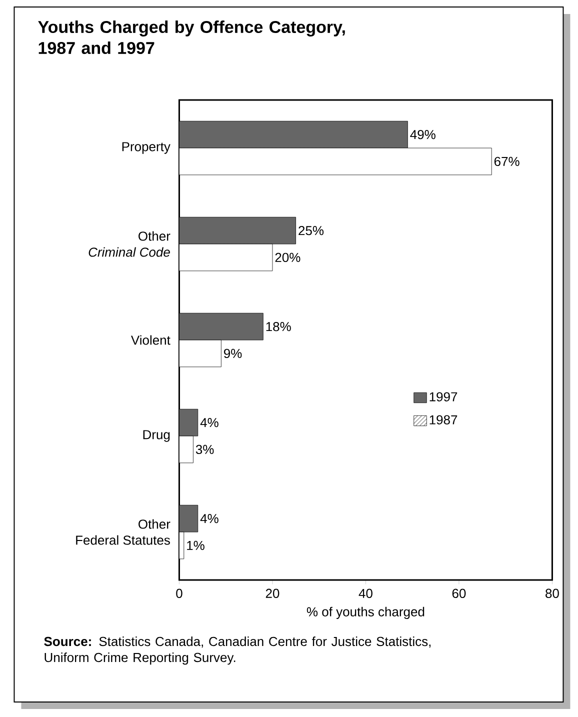 The image size is (578, 717). Describe the element at coordinates (287, 257) in the screenshot. I see `data-label: 20%` at that location.